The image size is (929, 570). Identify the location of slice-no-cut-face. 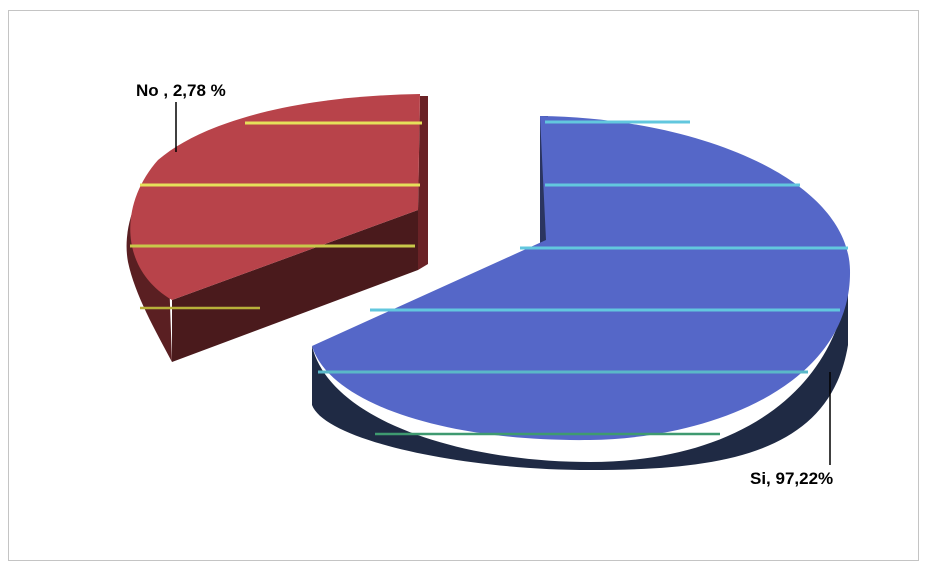
(295, 286).